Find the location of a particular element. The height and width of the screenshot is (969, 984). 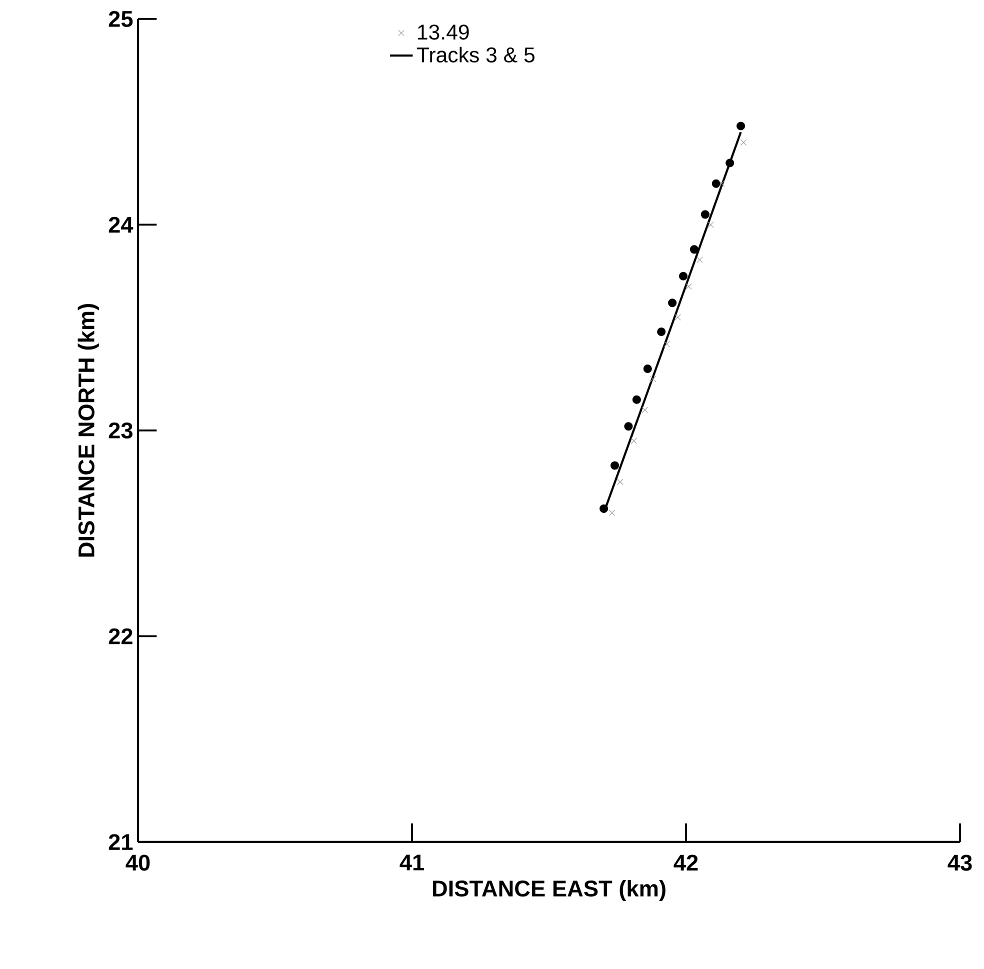

x-tick-label: 40 is located at coordinates (138, 862).